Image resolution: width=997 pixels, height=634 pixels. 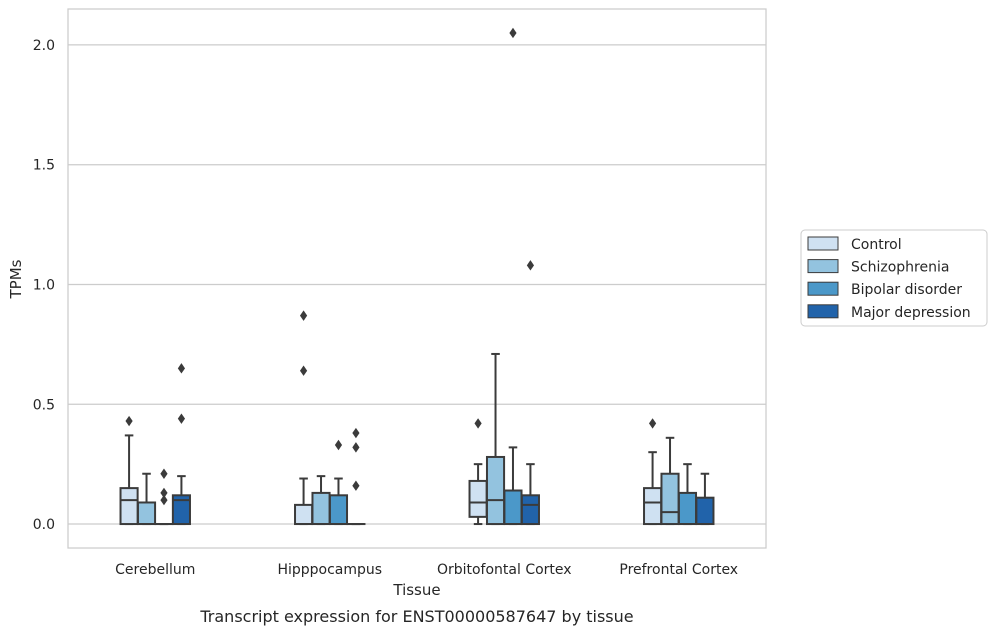 I want to click on y-tick-label: 0.5, so click(x=44, y=405).